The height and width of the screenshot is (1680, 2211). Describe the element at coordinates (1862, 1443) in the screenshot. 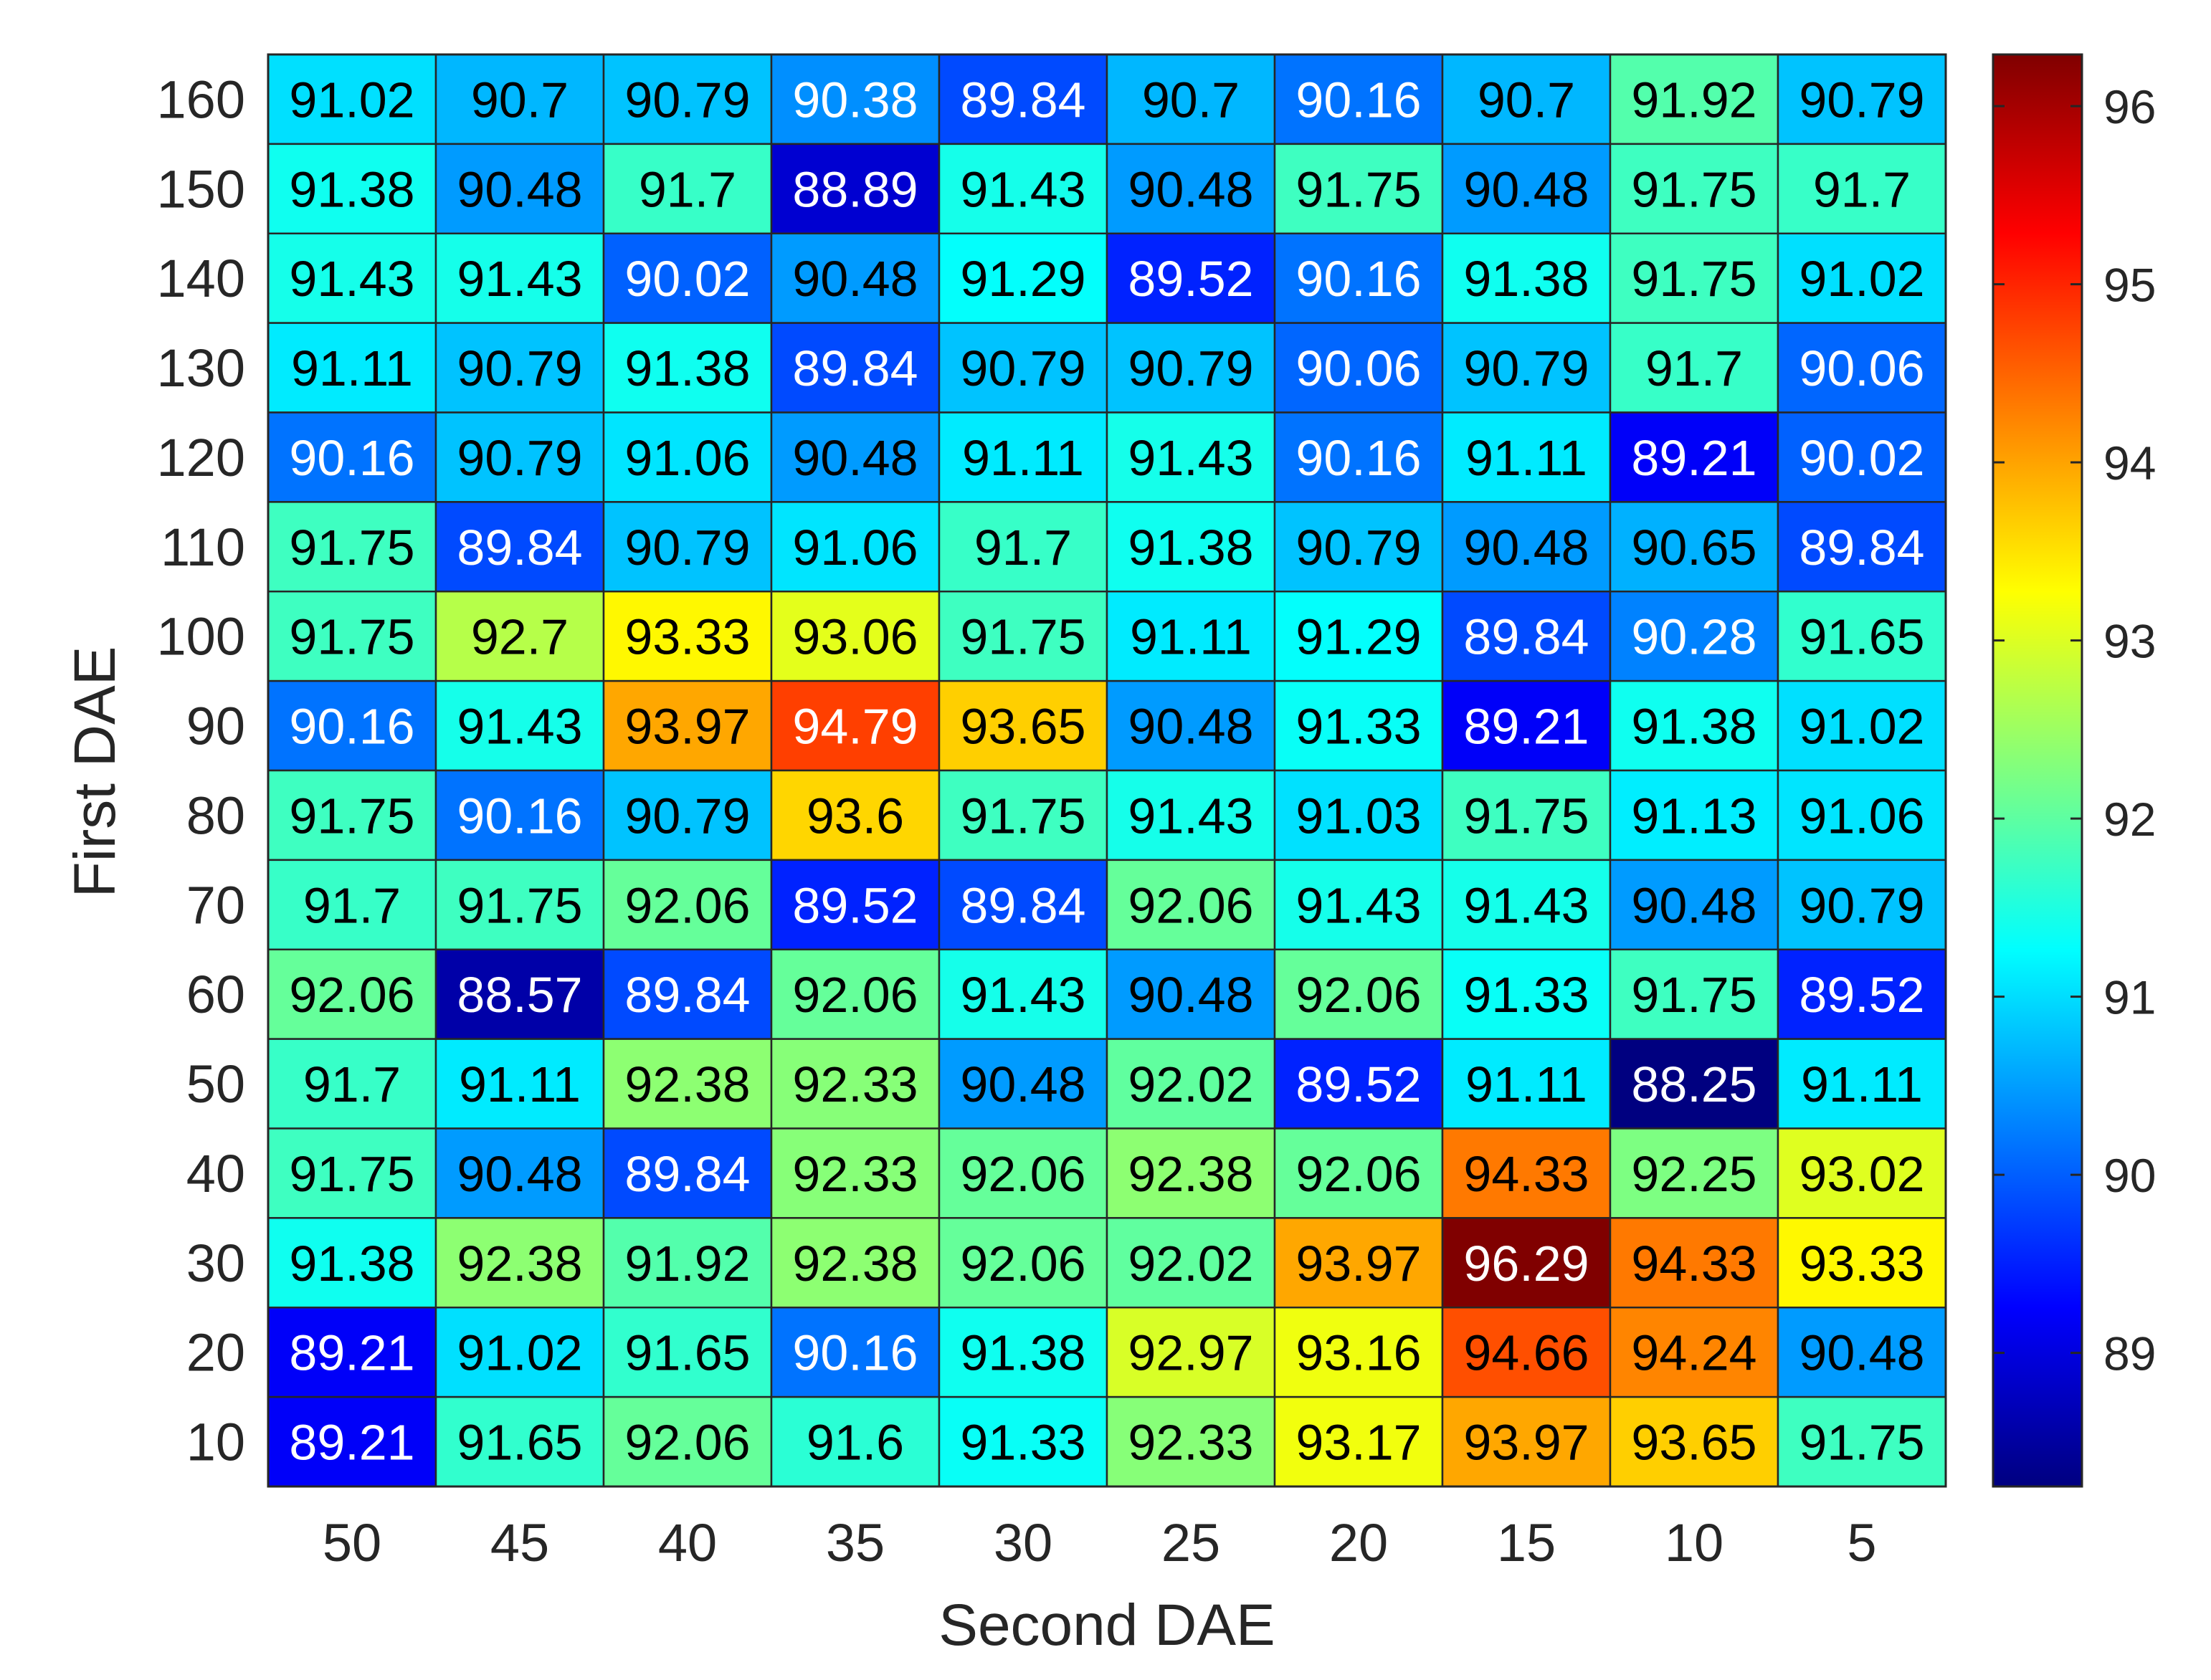

I see `cell-value-label: 91.75` at that location.